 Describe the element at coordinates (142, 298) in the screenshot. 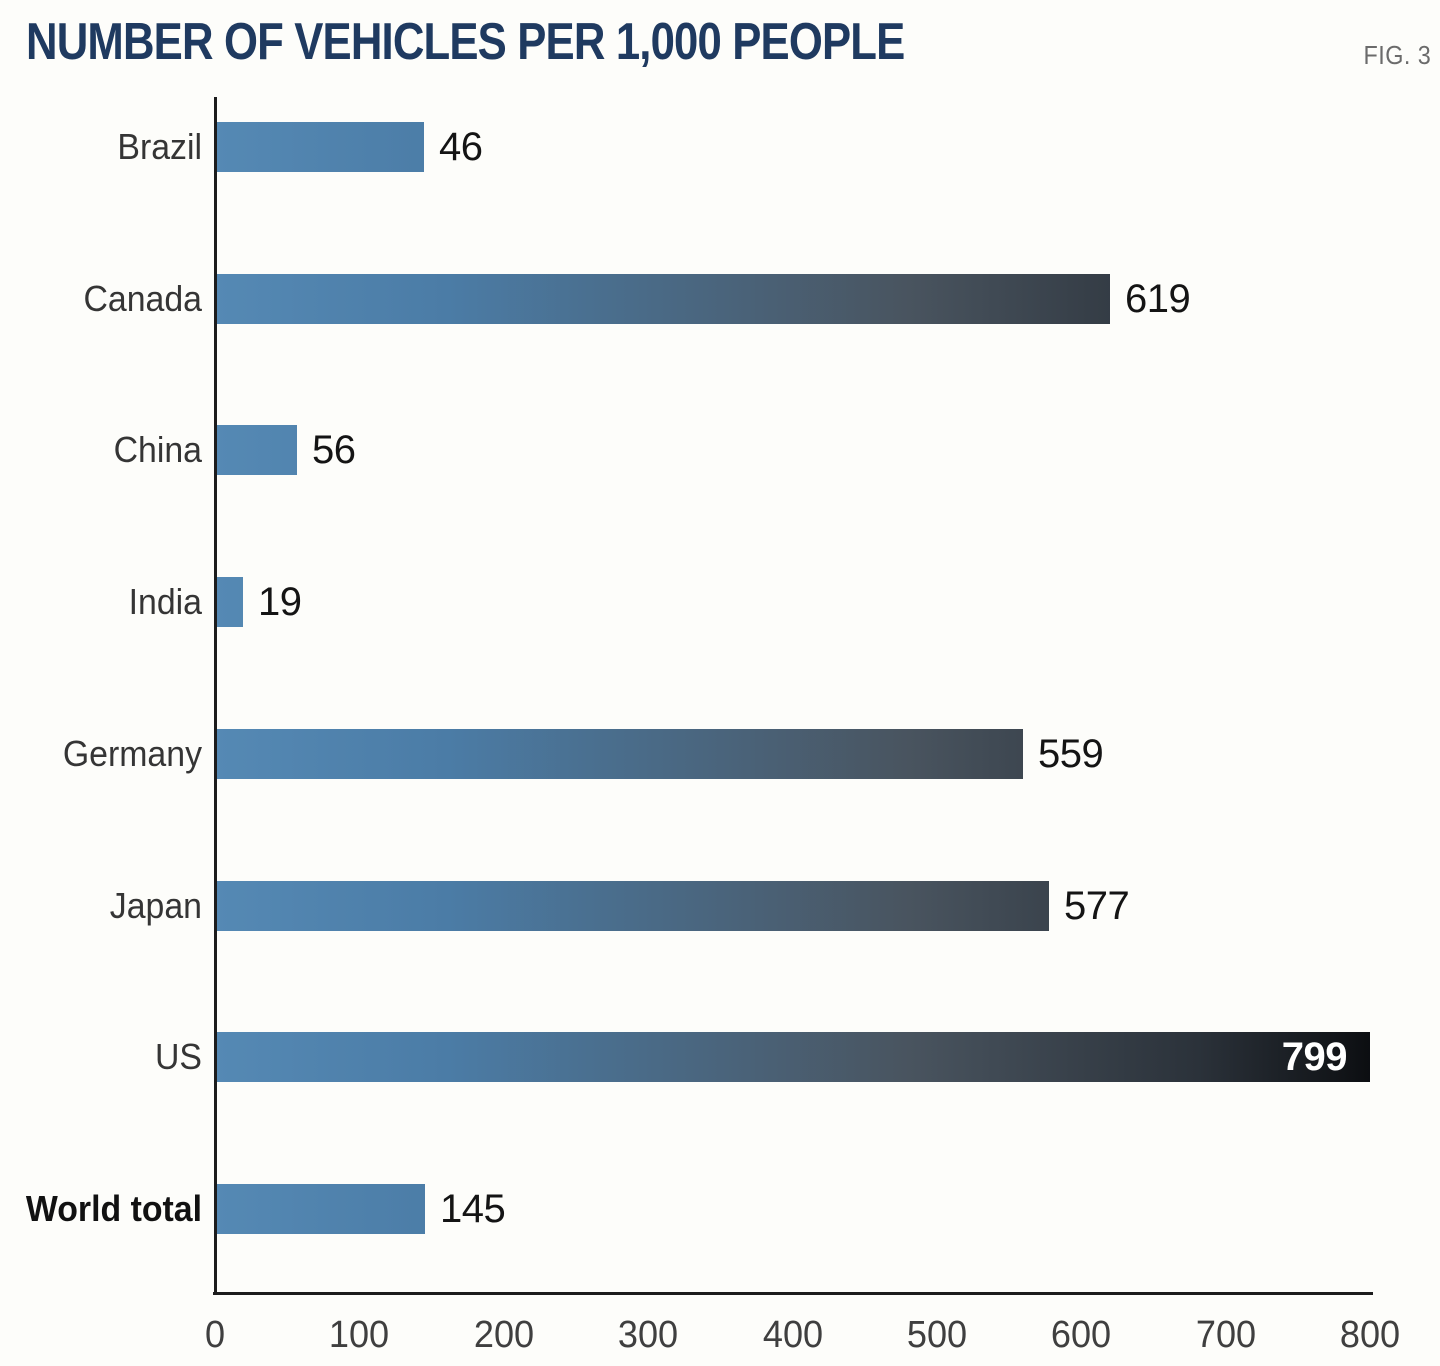

I see `category-label: Canada` at that location.